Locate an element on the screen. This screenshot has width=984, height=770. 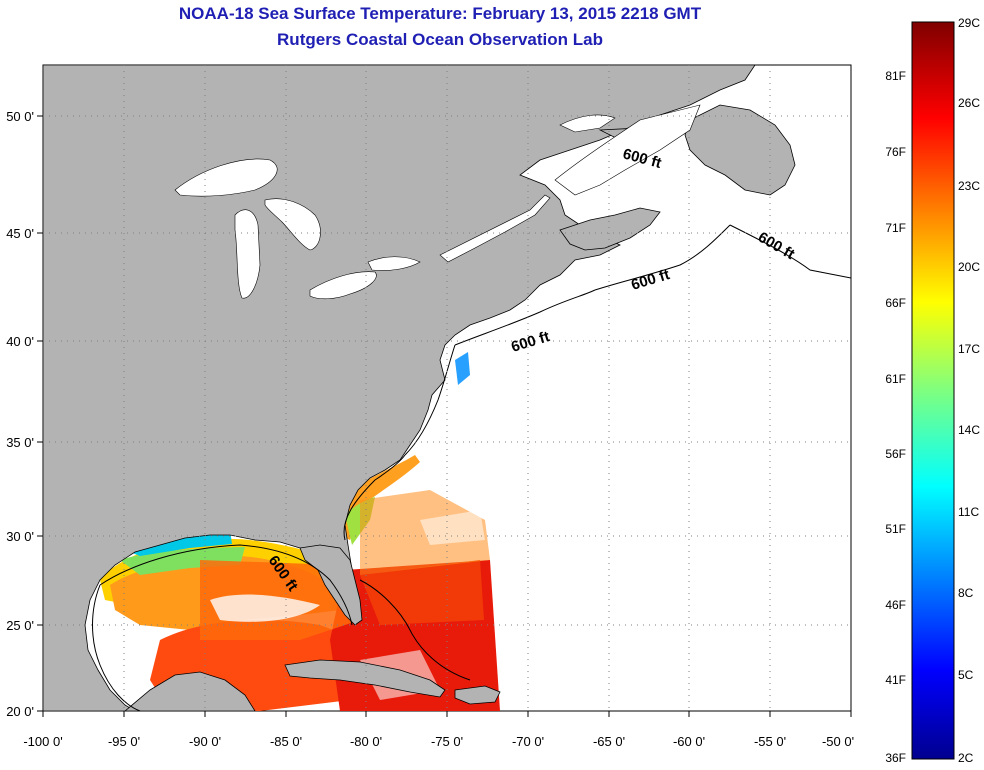
lat-tick-label: 45 0' is located at coordinates (20, 233).